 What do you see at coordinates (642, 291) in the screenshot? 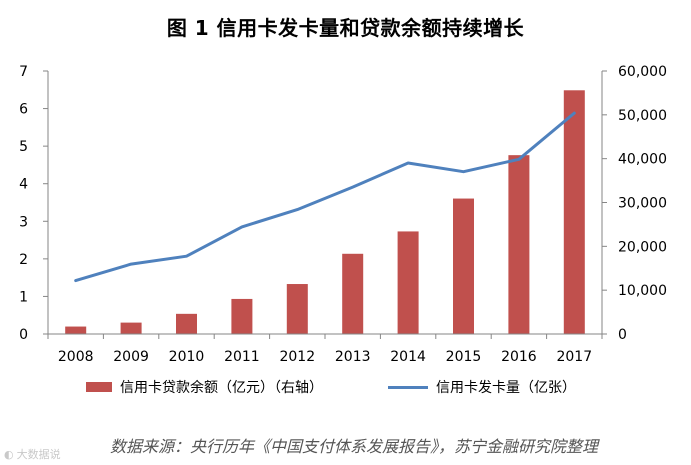
I see `right-tick-label: 10,000` at bounding box center [642, 291].